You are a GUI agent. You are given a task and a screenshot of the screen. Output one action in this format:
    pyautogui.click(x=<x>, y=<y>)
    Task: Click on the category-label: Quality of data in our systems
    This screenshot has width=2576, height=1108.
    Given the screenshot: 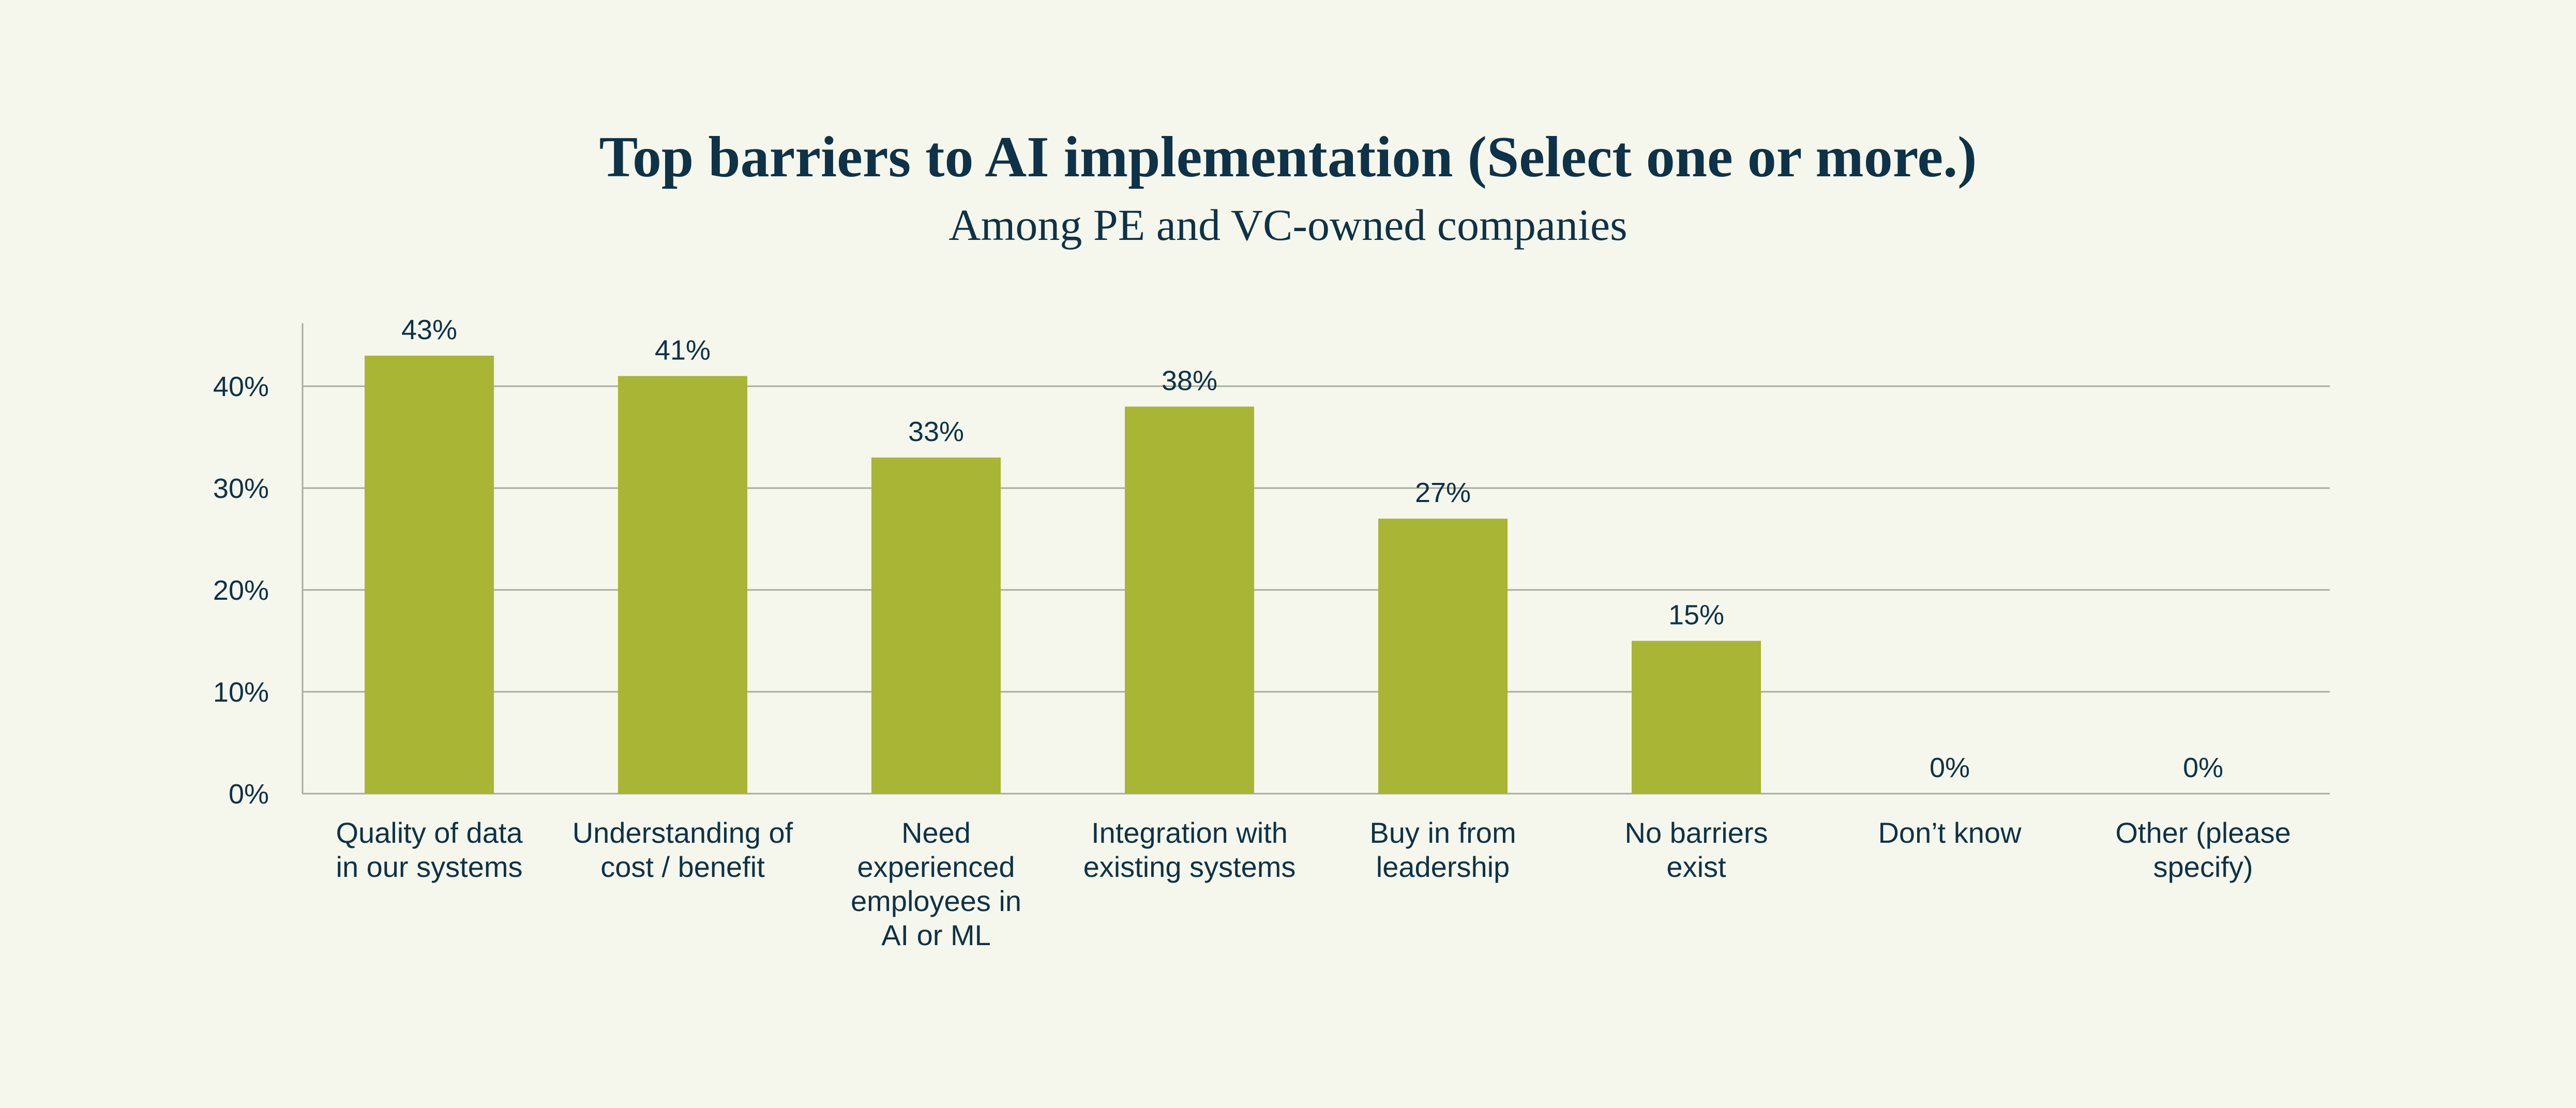 What is the action you would take?
    pyautogui.click(x=429, y=849)
    